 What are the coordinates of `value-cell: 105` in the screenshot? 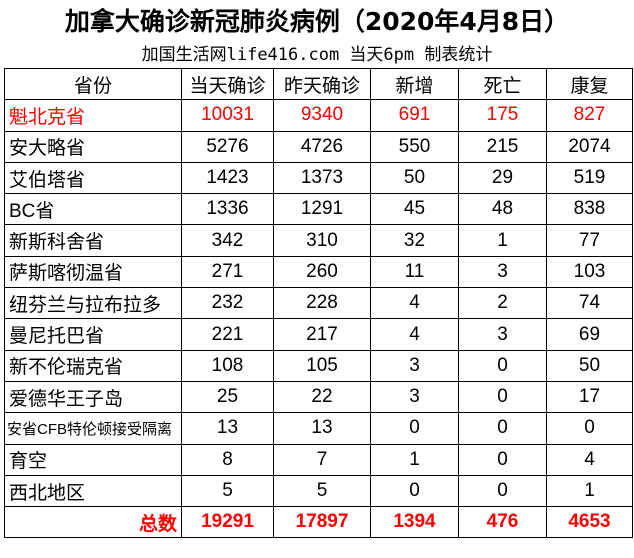 It's located at (322, 365).